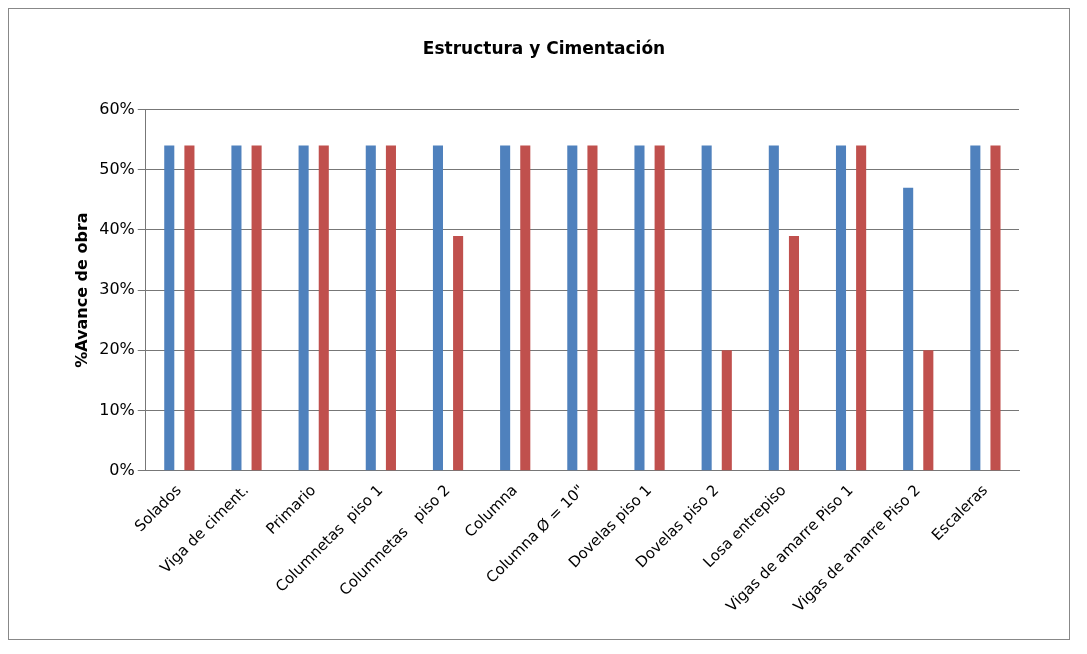 This screenshot has height=654, width=1087. What do you see at coordinates (544, 47) in the screenshot?
I see `chart-title: Estructura y Cimentación` at bounding box center [544, 47].